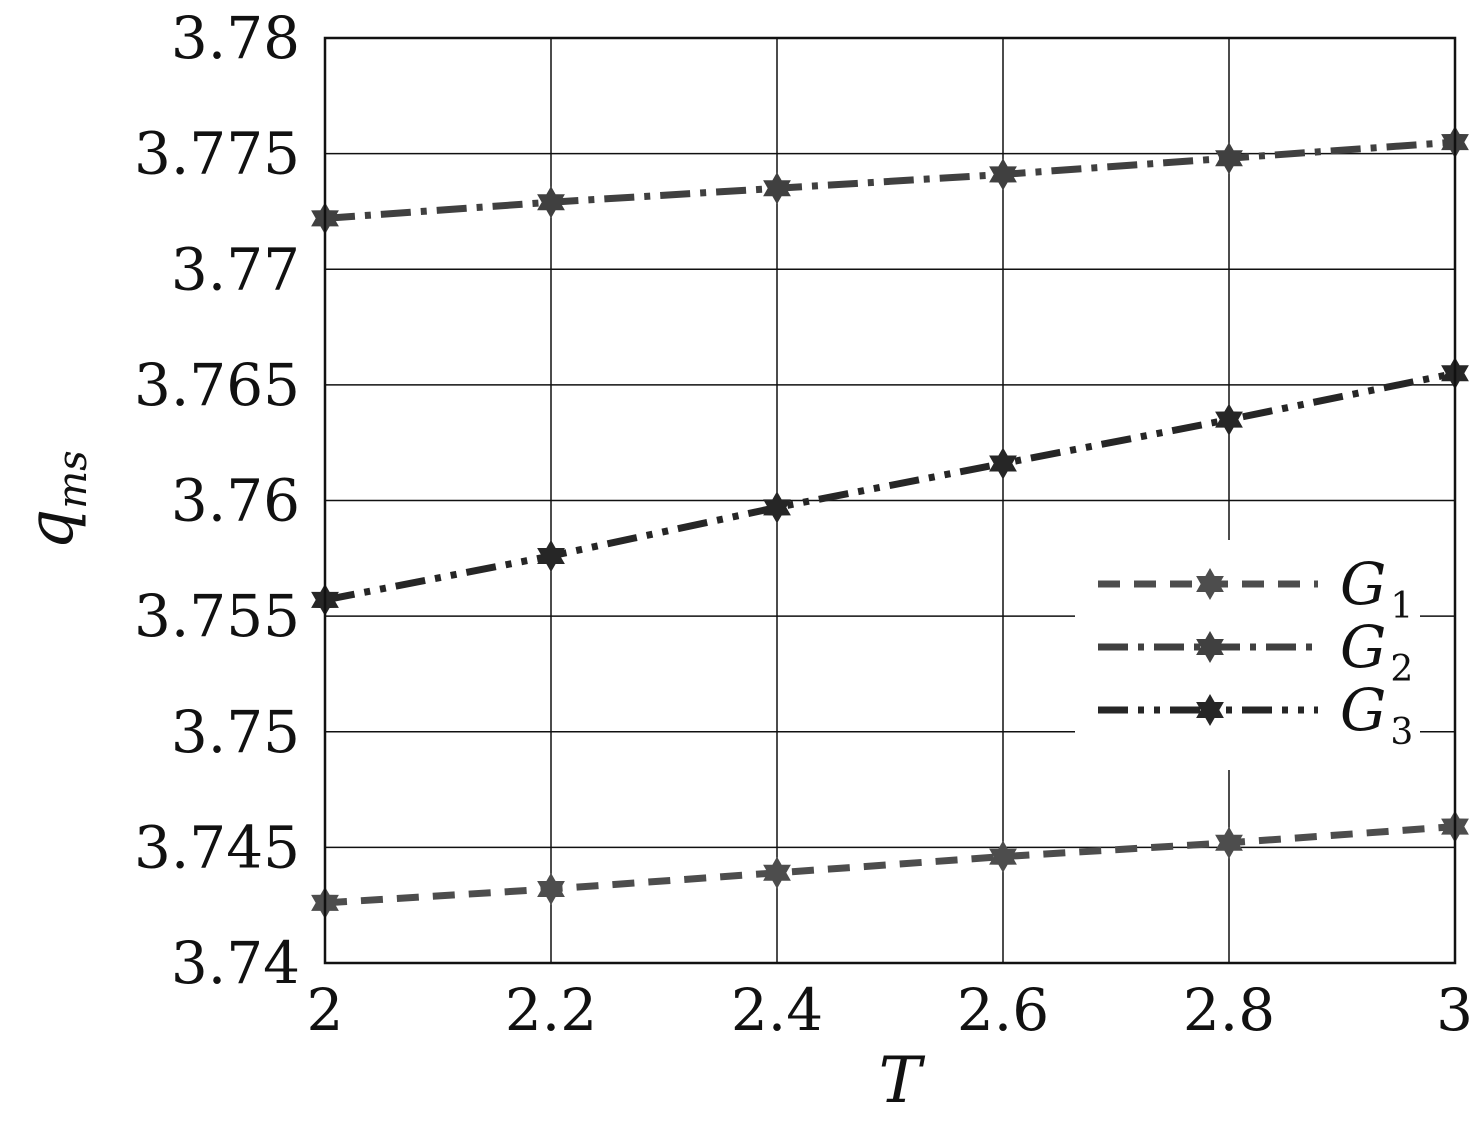 The width and height of the screenshot is (1475, 1126). Describe the element at coordinates (777, 1010) in the screenshot. I see `x-tick-label: 2.4` at that location.